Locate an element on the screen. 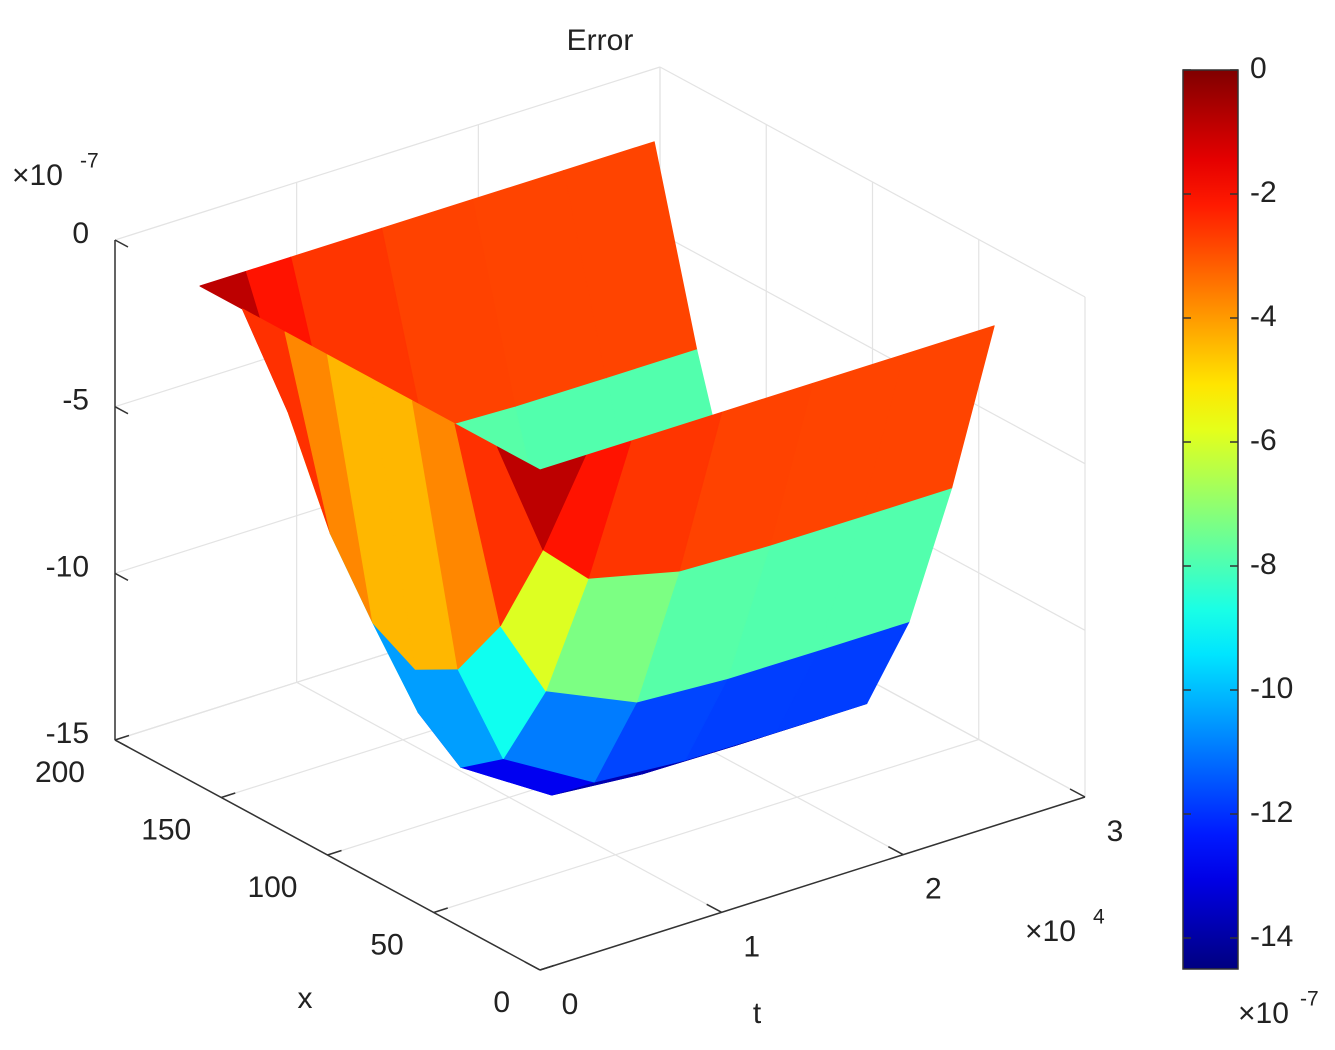 Image resolution: width=1335 pixels, height=1050 pixels. colorbar-tick-label: -10 is located at coordinates (1271, 688).